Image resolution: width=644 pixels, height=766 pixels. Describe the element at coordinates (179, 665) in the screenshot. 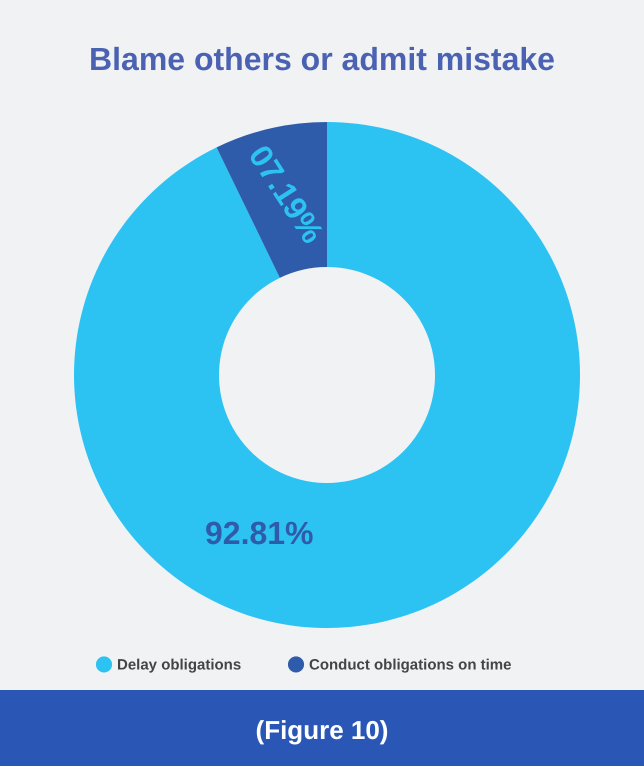

I see `legend-label: Delay obligations` at that location.